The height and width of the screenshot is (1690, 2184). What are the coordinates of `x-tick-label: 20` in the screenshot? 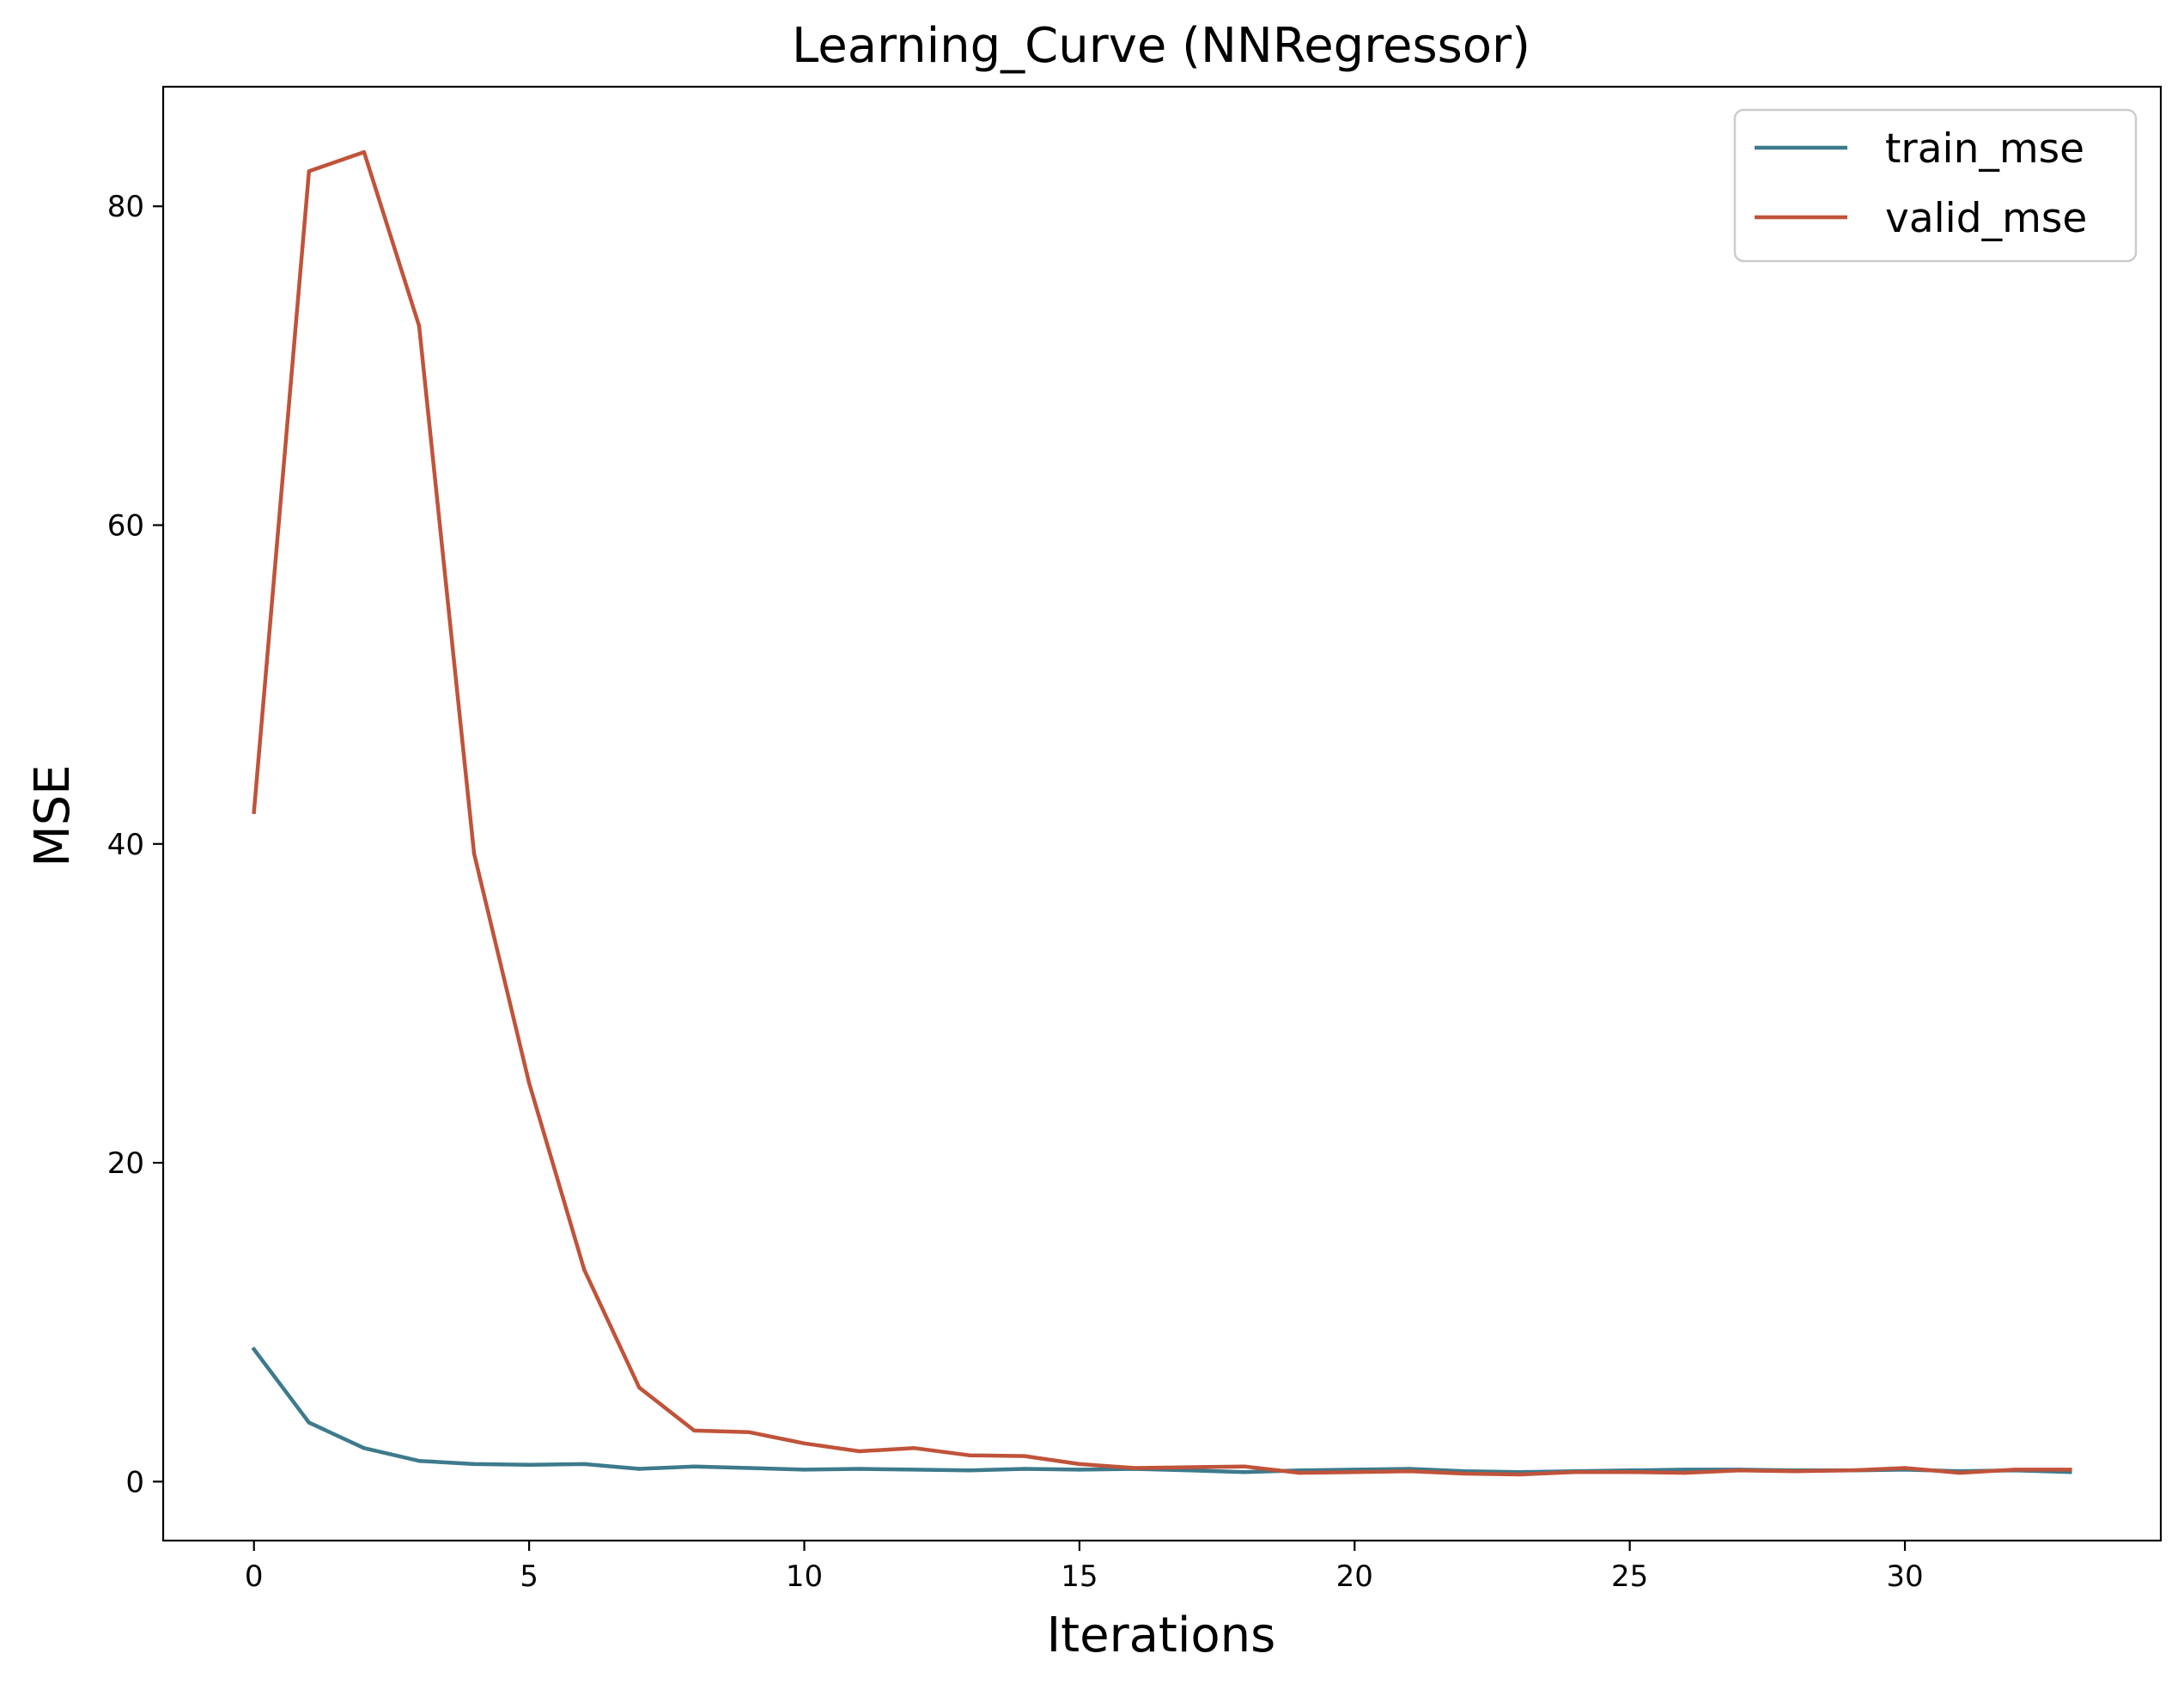 It's located at (1354, 1576).